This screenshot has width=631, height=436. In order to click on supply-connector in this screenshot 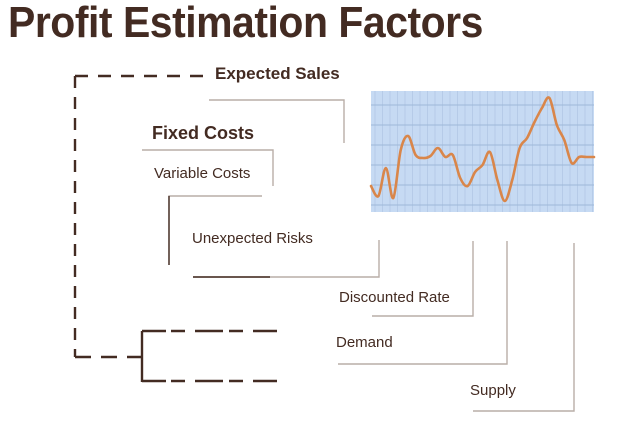, I will do `click(524, 327)`.